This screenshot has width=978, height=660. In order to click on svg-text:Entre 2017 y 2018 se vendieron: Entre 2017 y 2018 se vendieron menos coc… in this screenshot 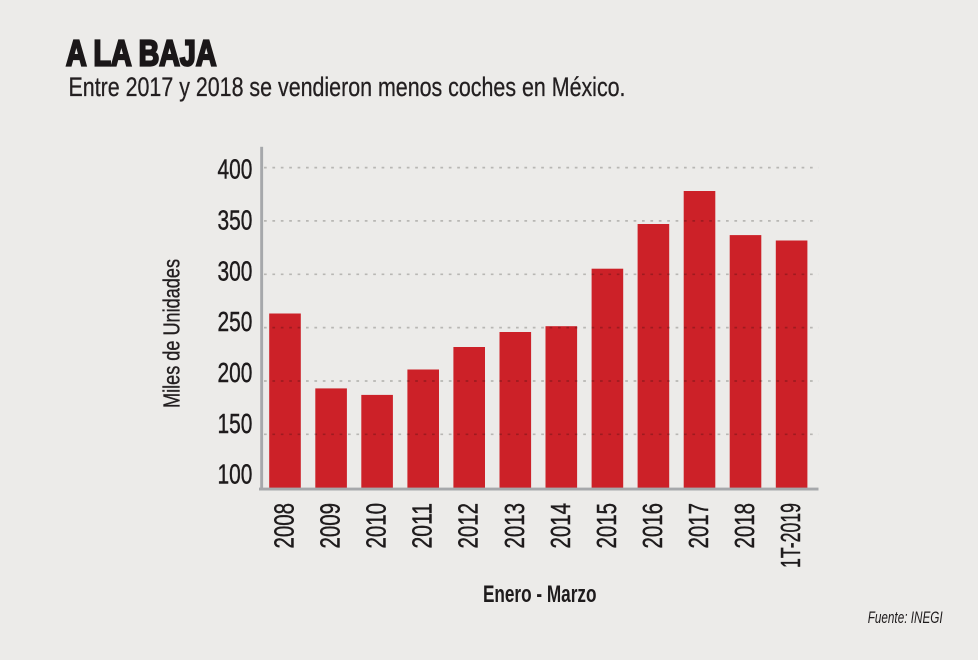, I will do `click(347, 87)`.